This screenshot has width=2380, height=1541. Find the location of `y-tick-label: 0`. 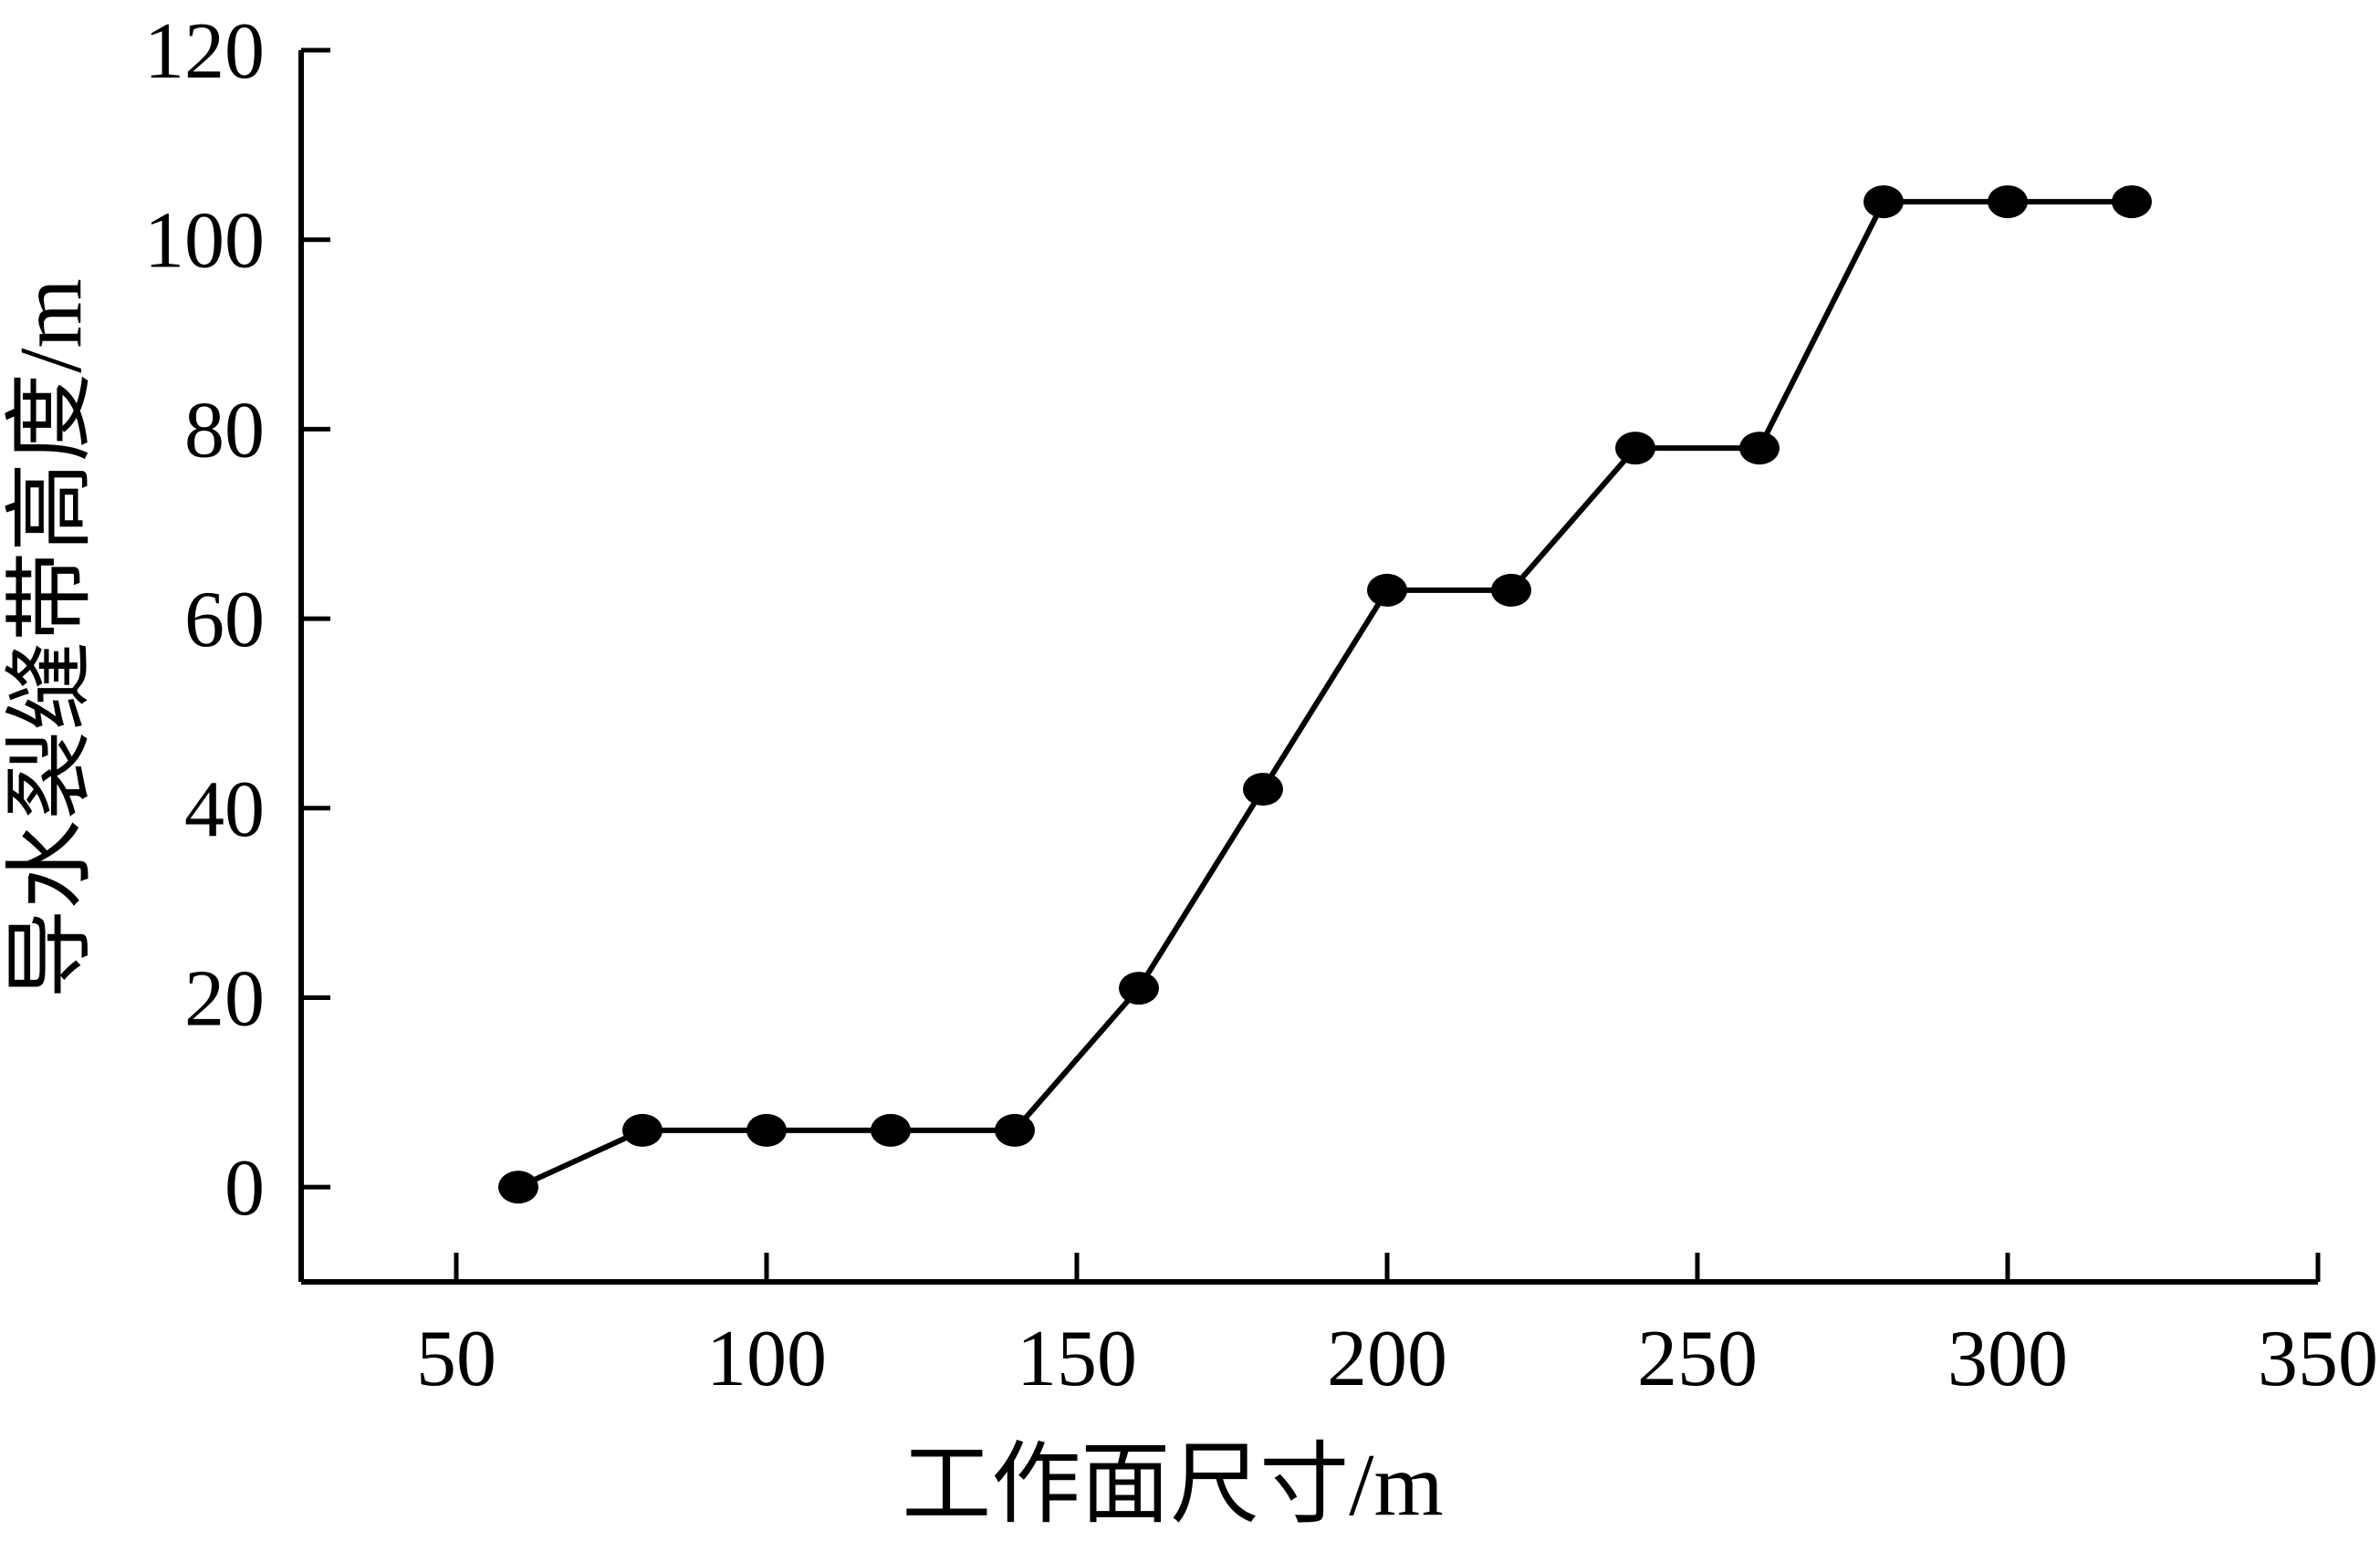

y-tick-label: 0 is located at coordinates (244, 1188).